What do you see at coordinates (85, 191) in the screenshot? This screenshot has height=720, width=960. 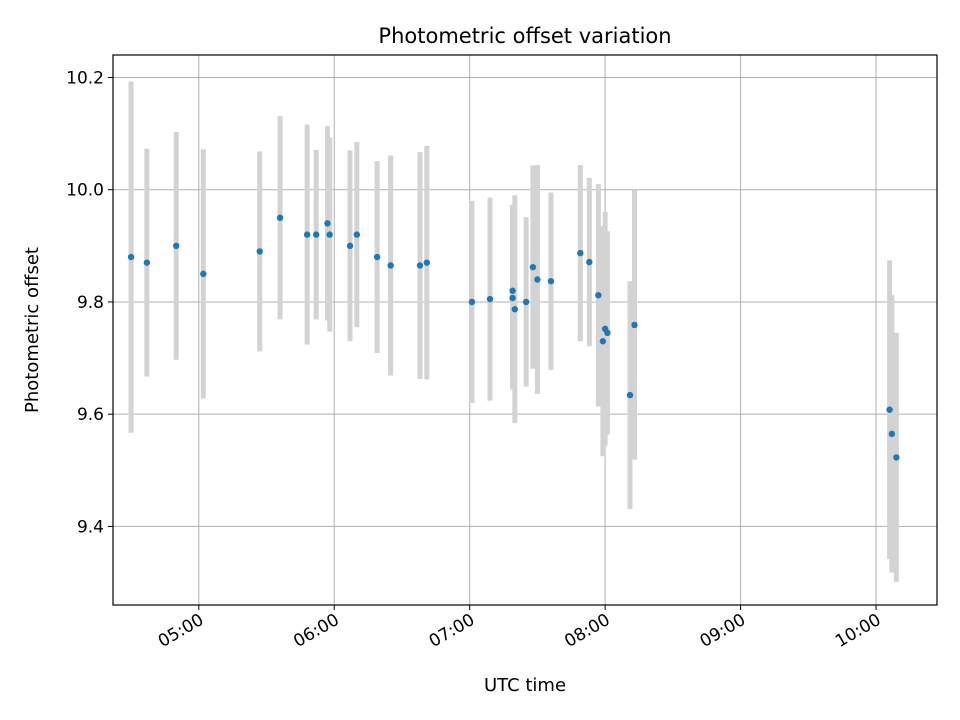 I see `y-tick-label: 10.0` at bounding box center [85, 191].